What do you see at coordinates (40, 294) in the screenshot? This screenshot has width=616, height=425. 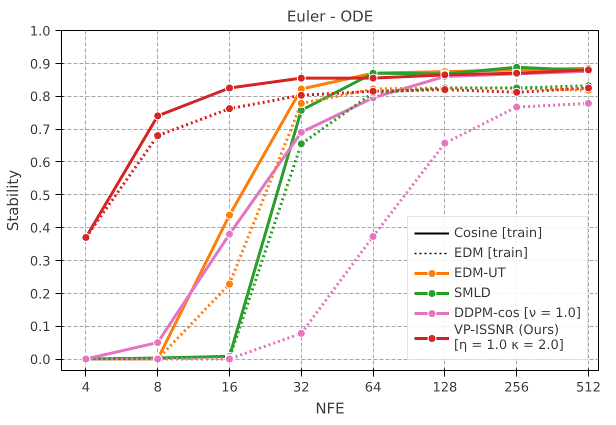 I see `y-tick-label: 0.2` at bounding box center [40, 294].